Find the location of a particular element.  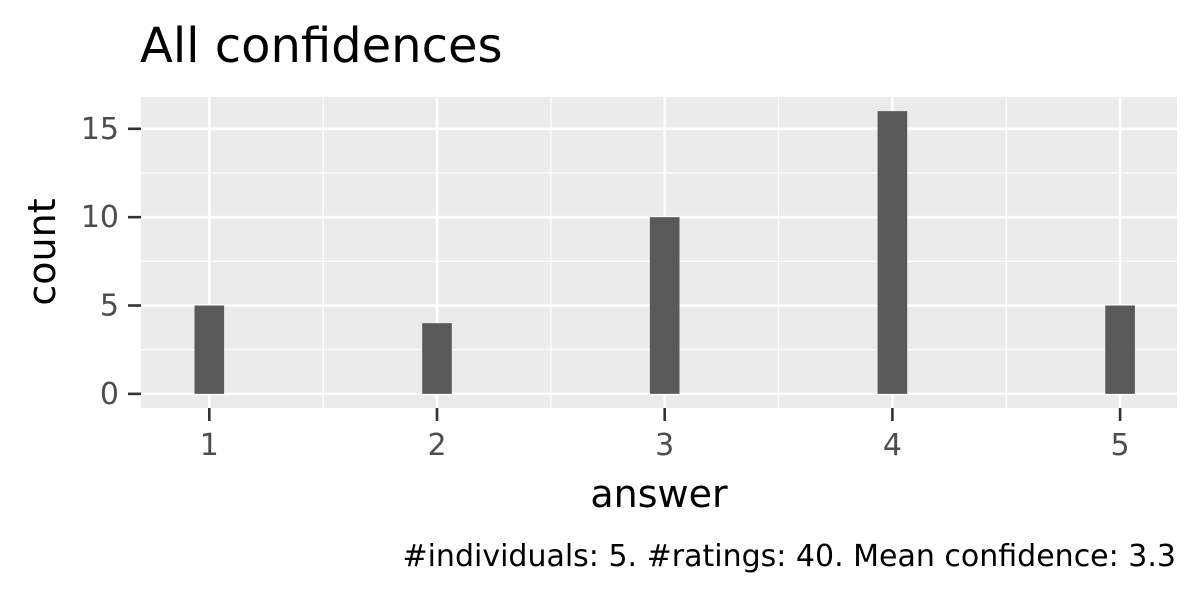

y-tick-label: 0 is located at coordinates (109, 394).